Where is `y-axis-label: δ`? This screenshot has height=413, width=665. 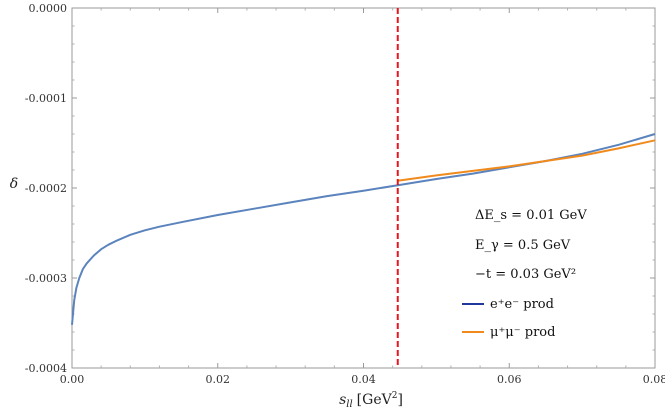 y-axis-label: δ is located at coordinates (14, 184).